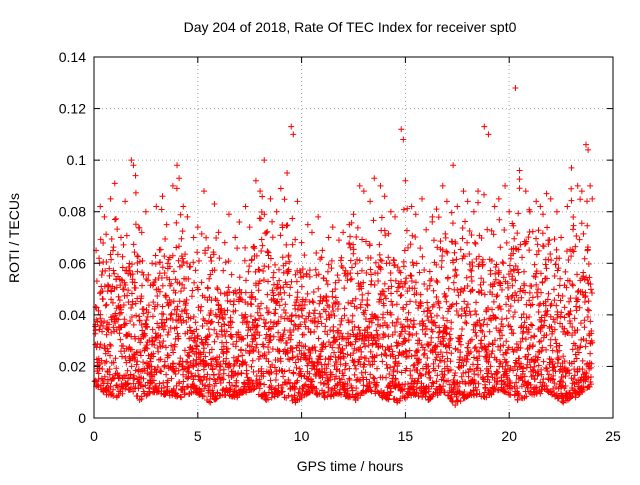  What do you see at coordinates (94, 436) in the screenshot?
I see `x-tick-label: 0` at bounding box center [94, 436].